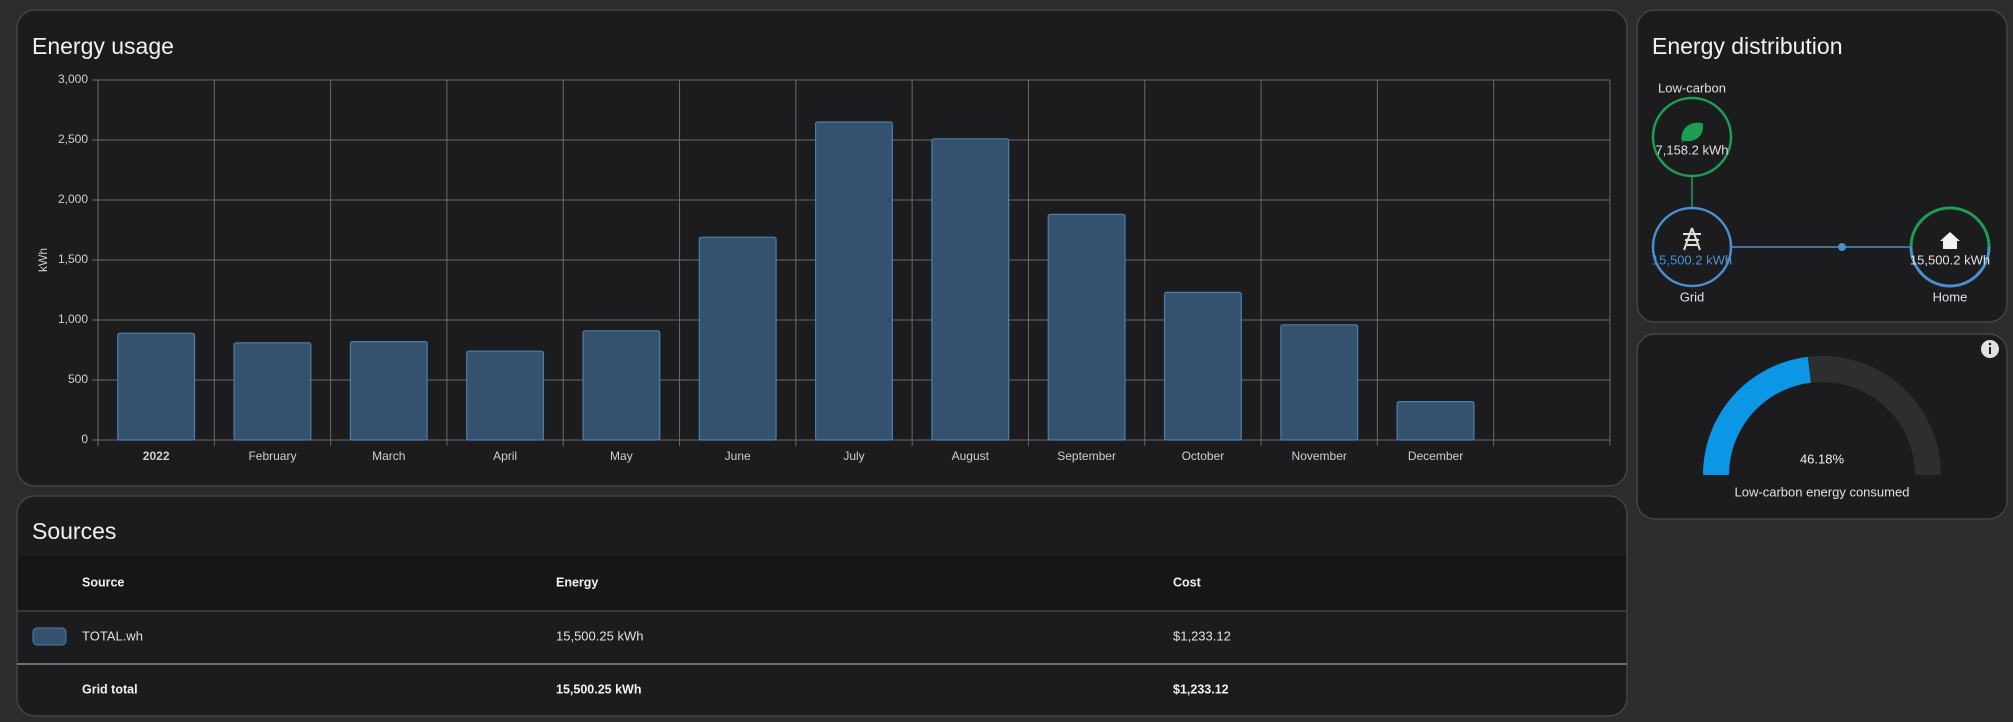  I want to click on y-tick-label: 1,500, so click(73, 259).